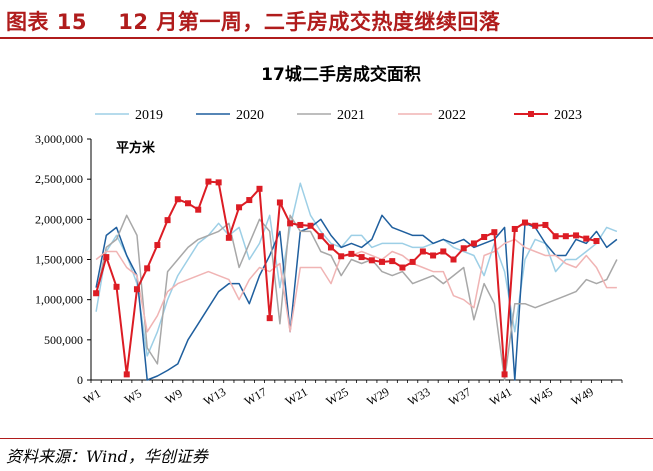  Describe the element at coordinates (326, 438) in the screenshot. I see `footer-rule` at that location.